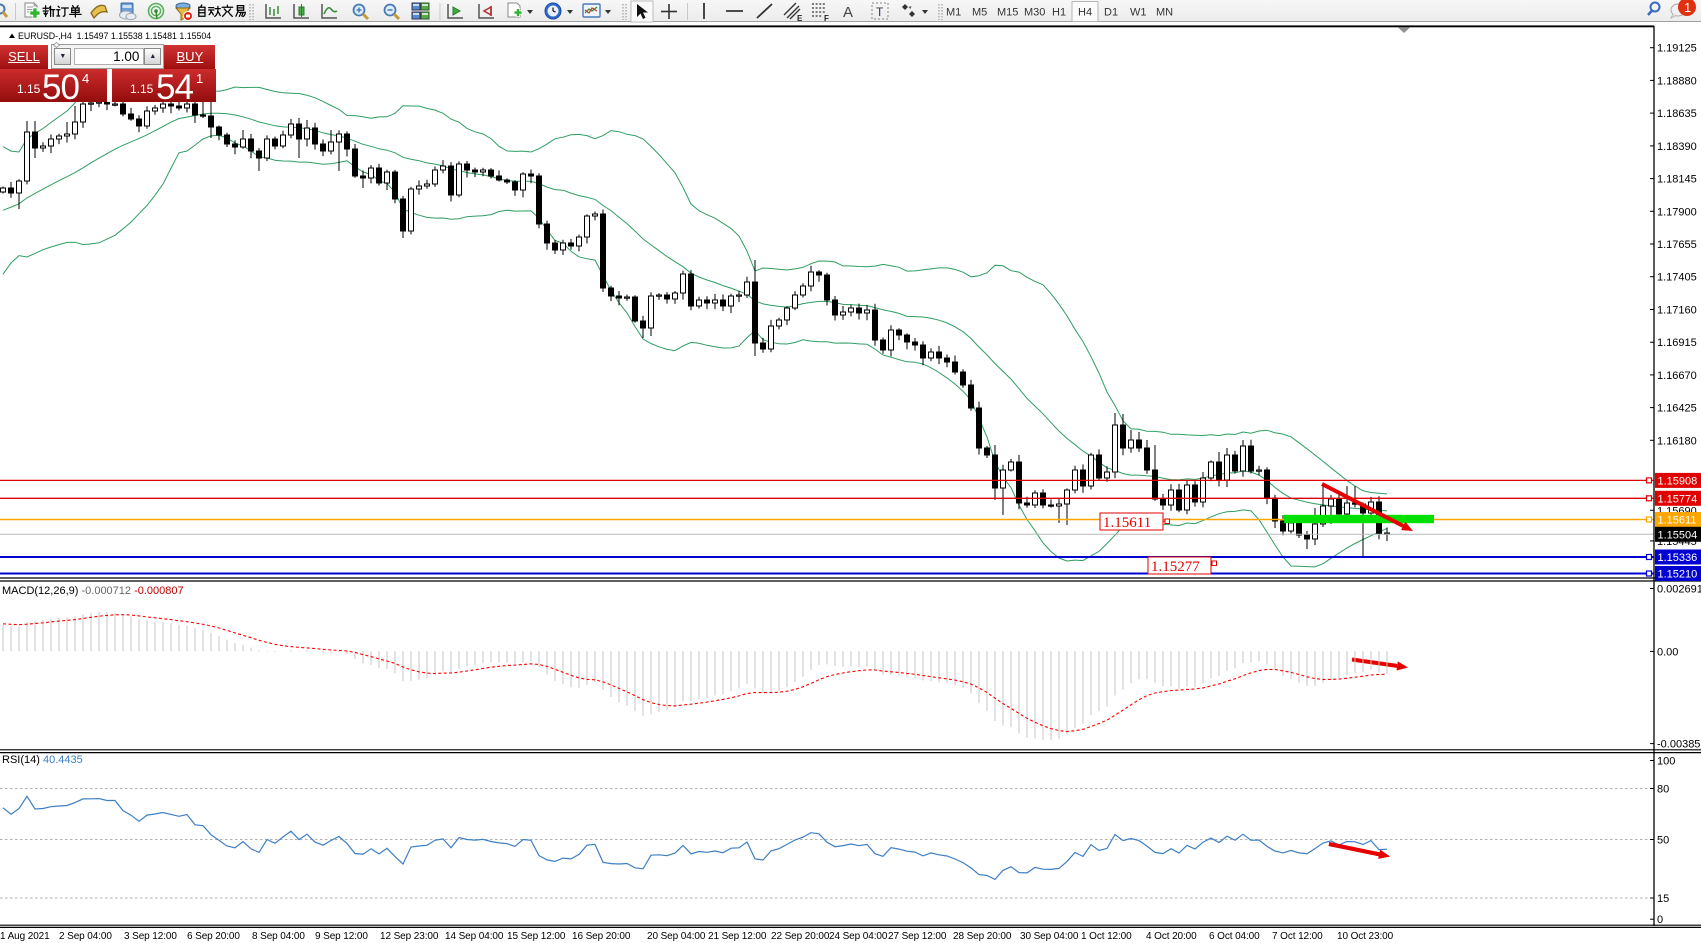 This screenshot has height=943, width=1701. What do you see at coordinates (1666, 762) in the screenshot?
I see `svg-text: 100` at bounding box center [1666, 762].